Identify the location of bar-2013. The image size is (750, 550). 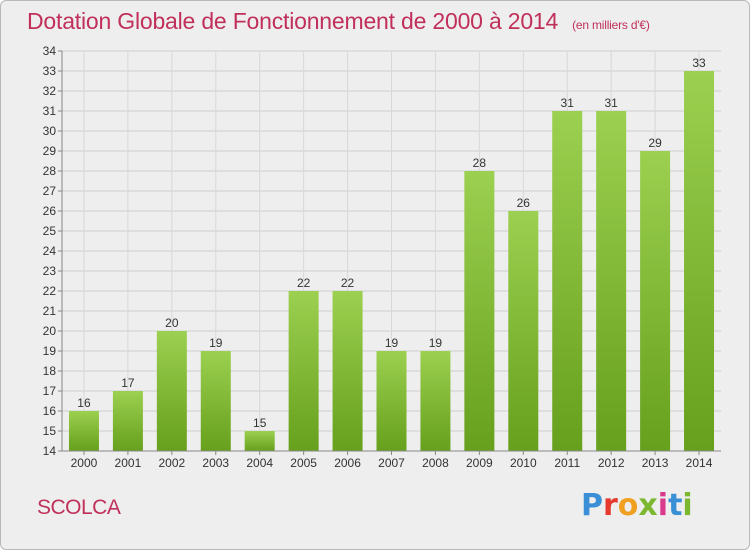
(655, 301).